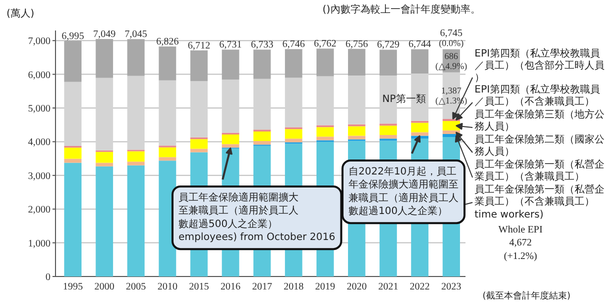 Image resolution: width=605 pixels, height=304 pixels. What do you see at coordinates (539, 66) in the screenshot?
I see `annotation: EPI第四類（私立學校教職員／員工）（包含部分工時人員）` at bounding box center [539, 66].